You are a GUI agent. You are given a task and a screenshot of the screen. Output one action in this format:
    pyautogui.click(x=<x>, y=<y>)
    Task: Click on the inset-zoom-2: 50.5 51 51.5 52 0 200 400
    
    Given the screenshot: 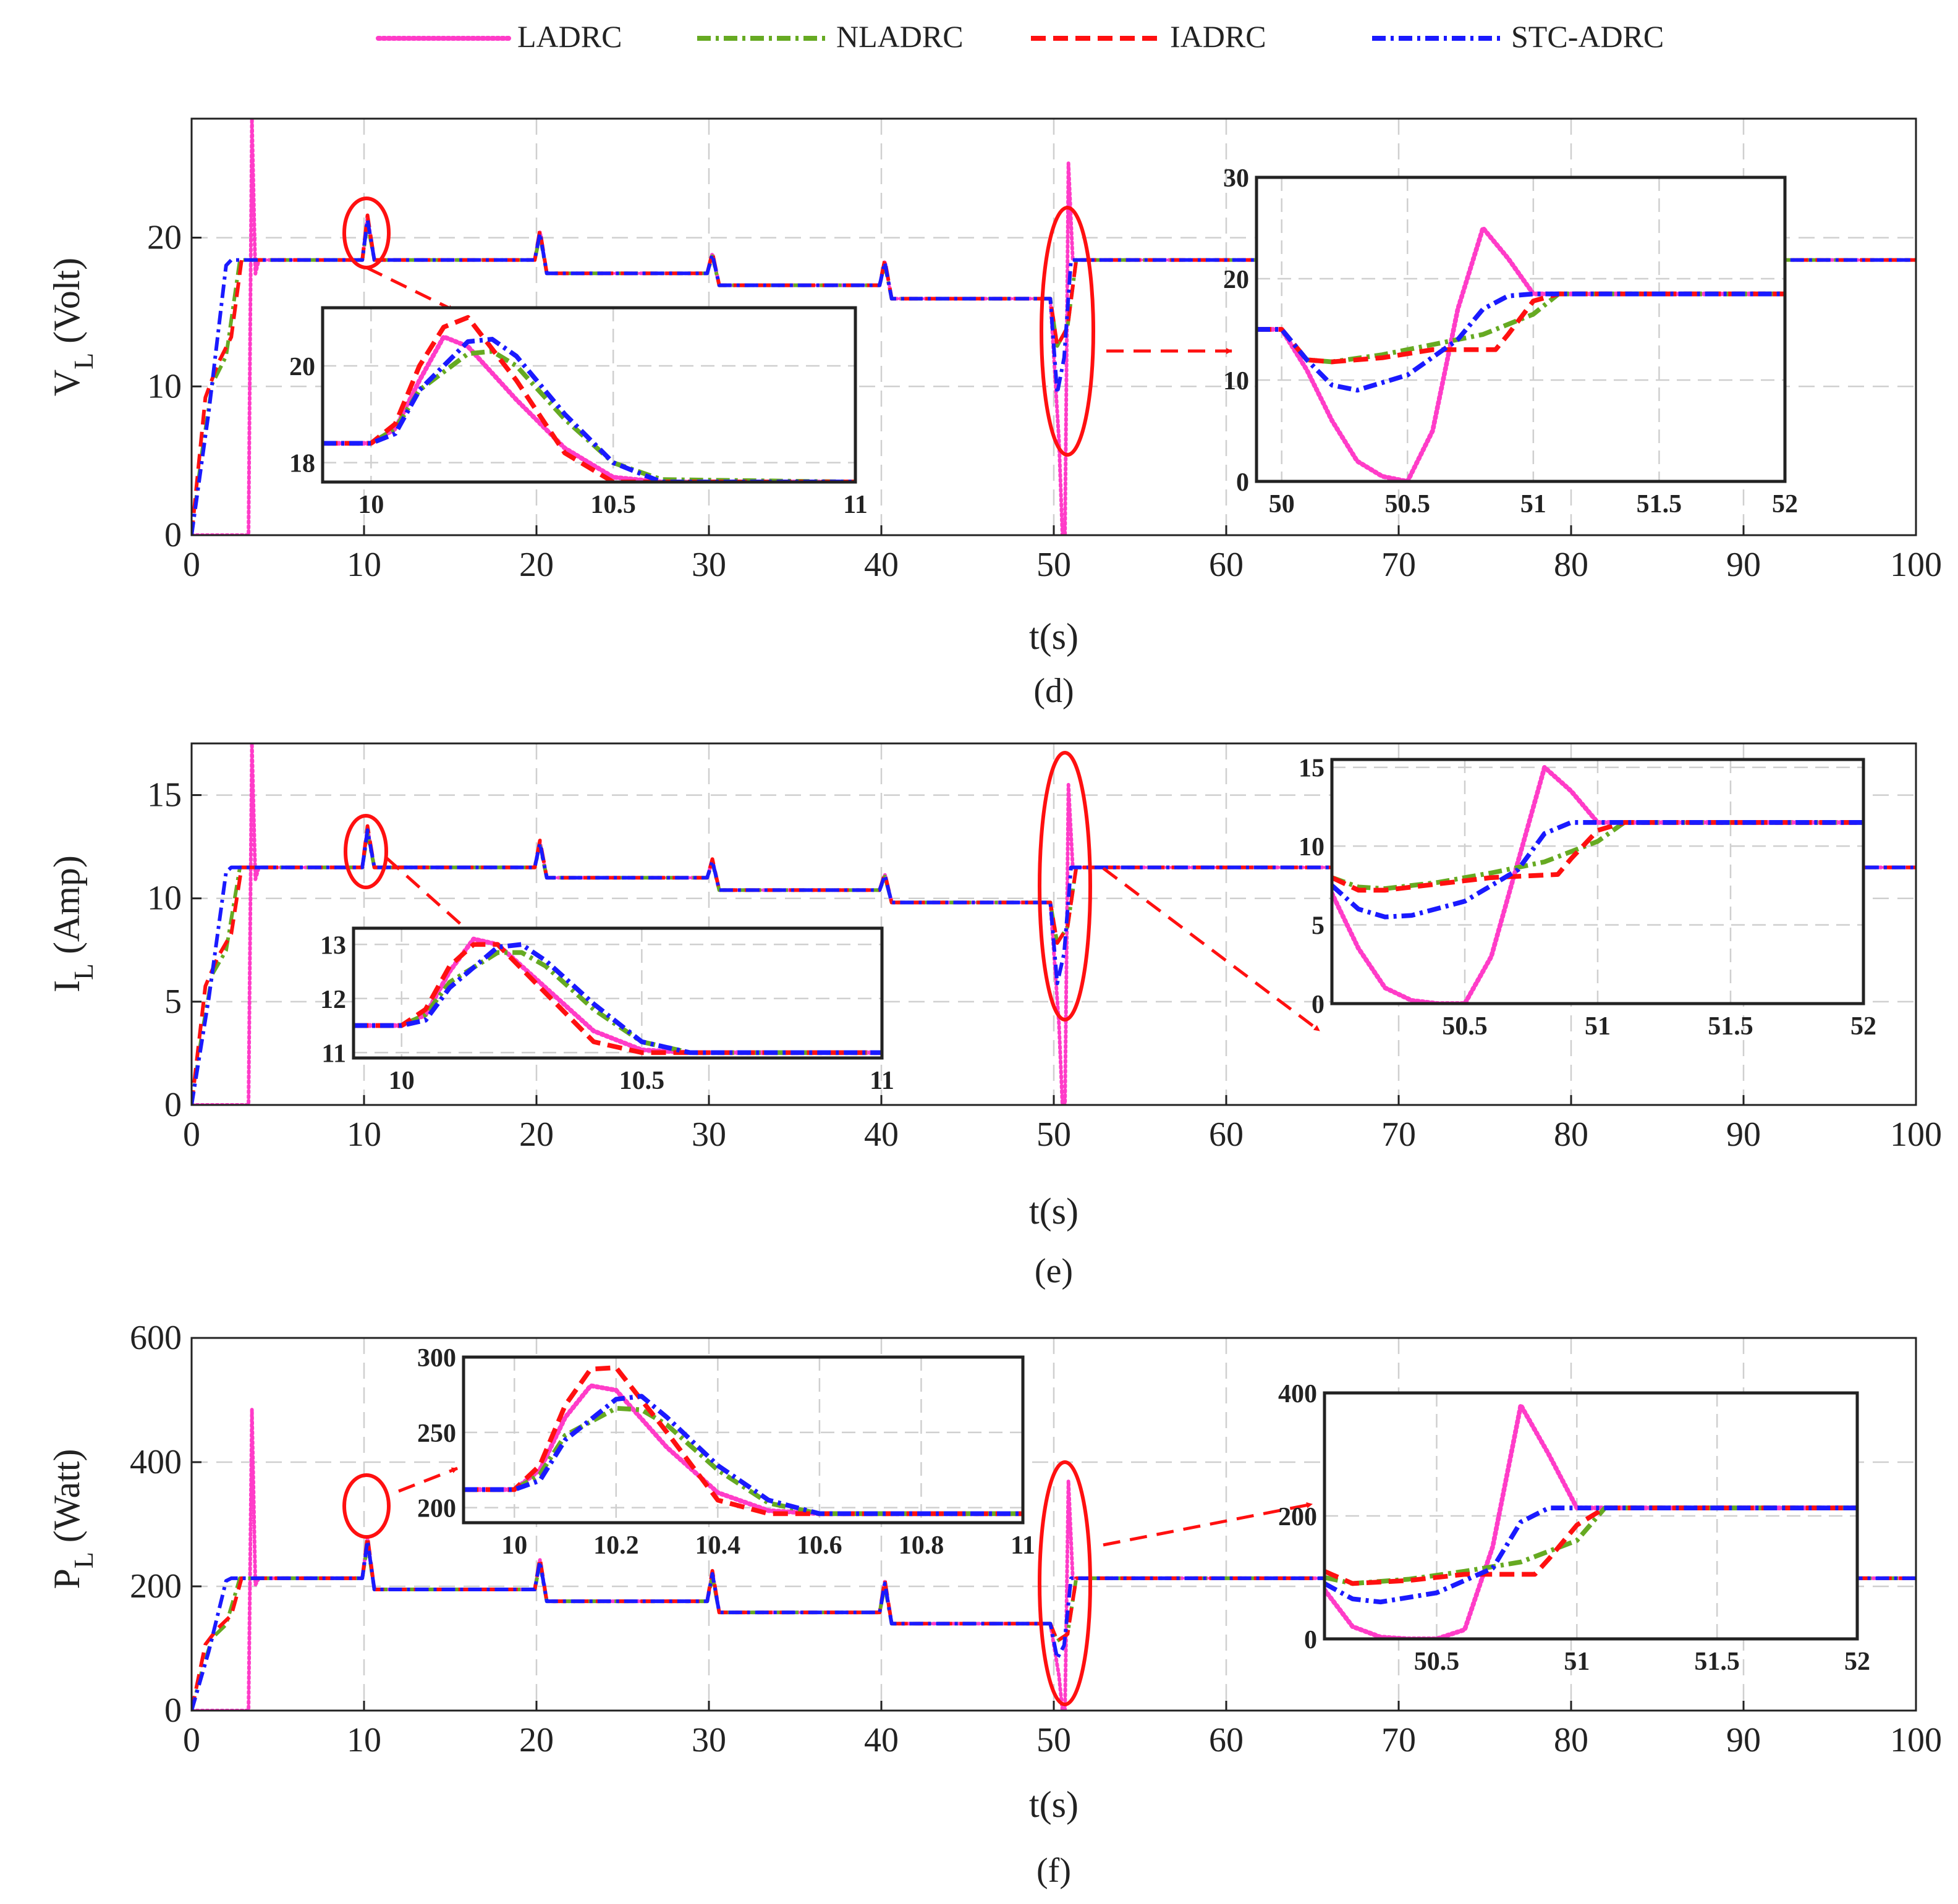 What is the action you would take?
    pyautogui.click(x=1574, y=1528)
    